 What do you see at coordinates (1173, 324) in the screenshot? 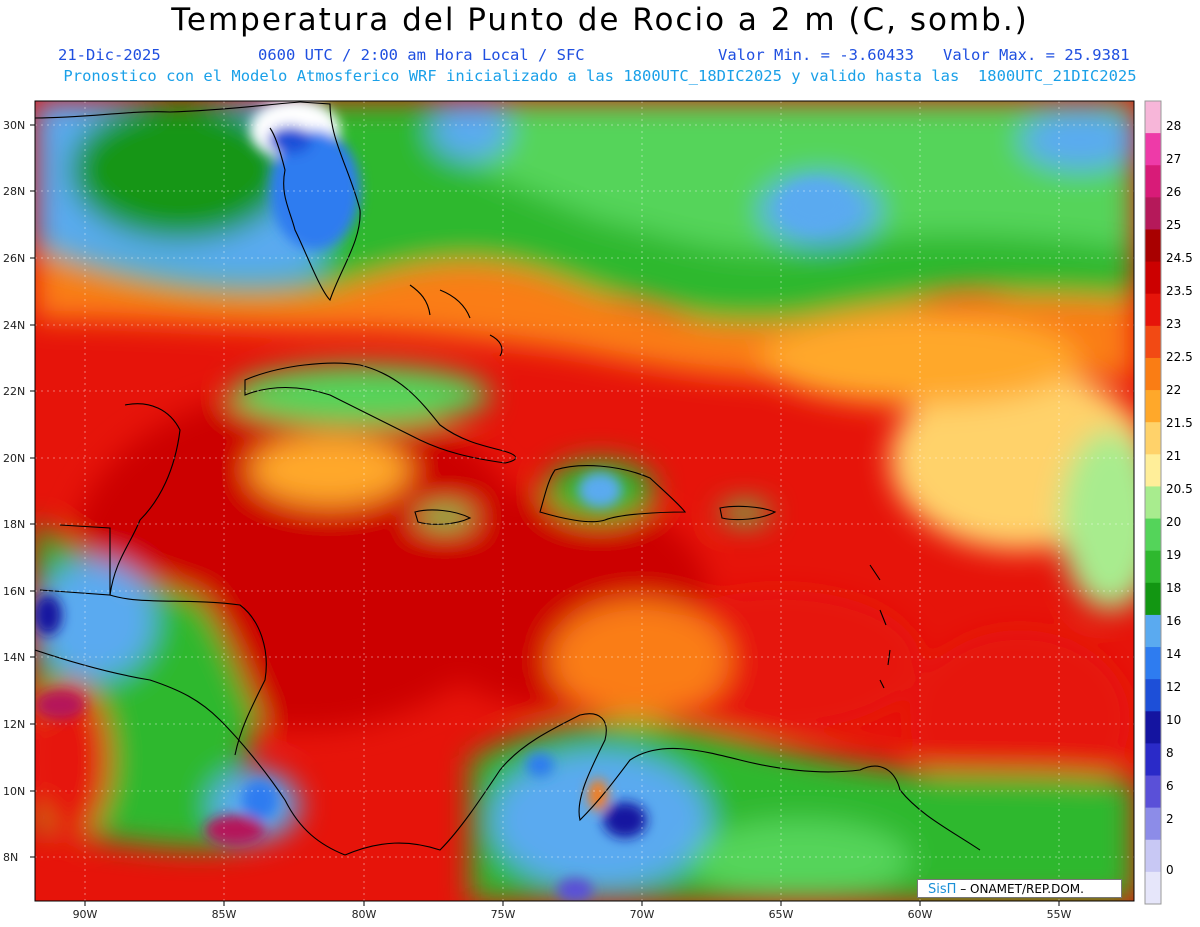
I see `colorbar-label: 23` at bounding box center [1173, 324].